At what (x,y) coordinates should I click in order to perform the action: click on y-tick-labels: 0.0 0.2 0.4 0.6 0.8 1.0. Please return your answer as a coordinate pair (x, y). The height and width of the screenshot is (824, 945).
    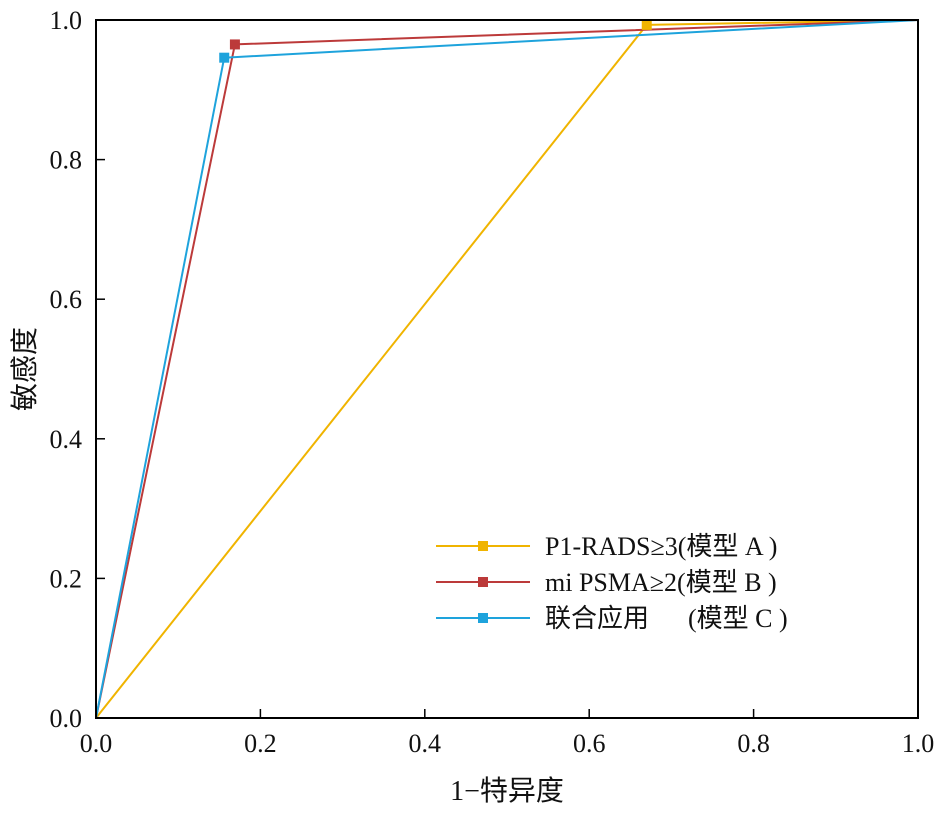
    Looking at the image, I should click on (66, 369).